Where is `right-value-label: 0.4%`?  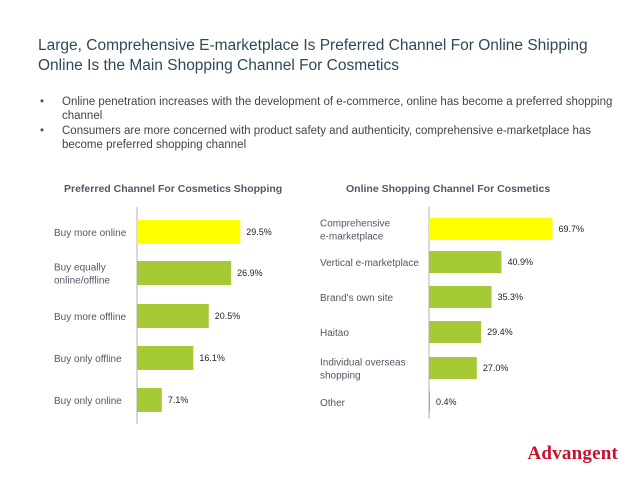
right-value-label: 0.4% is located at coordinates (446, 402).